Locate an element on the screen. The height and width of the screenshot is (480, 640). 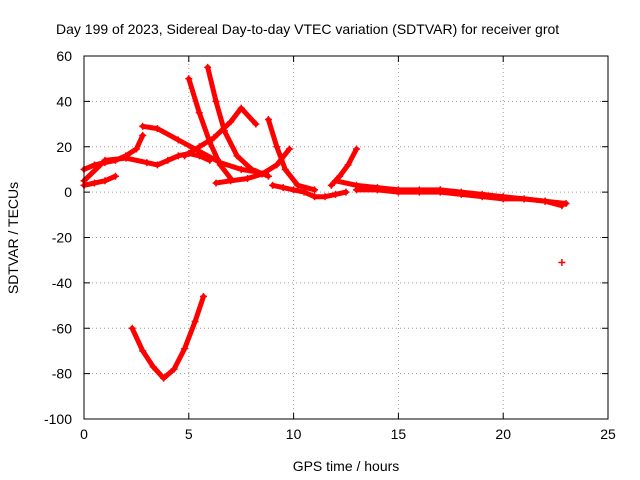
y-tick-label: 20 is located at coordinates (64, 147).